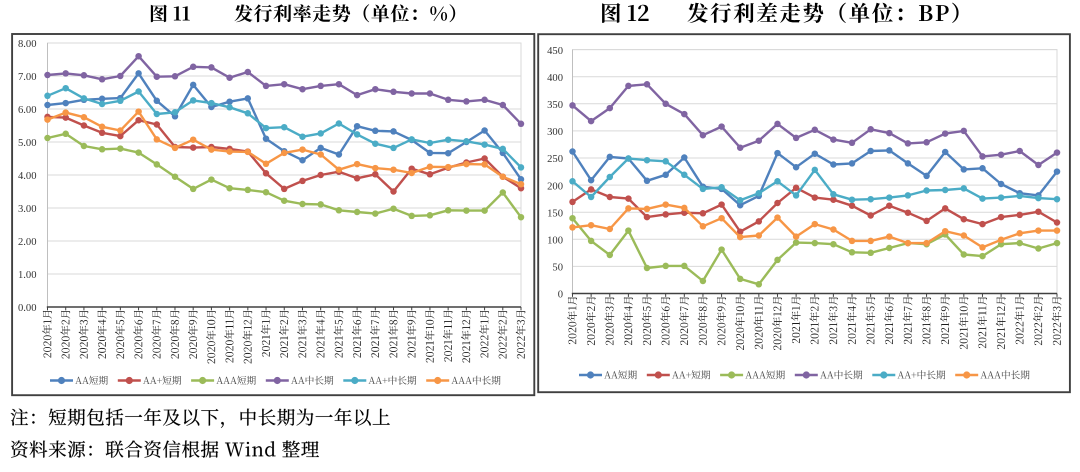 The image size is (1080, 472). Describe the element at coordinates (27, 275) in the screenshot. I see `svg-text: 1.00` at that location.